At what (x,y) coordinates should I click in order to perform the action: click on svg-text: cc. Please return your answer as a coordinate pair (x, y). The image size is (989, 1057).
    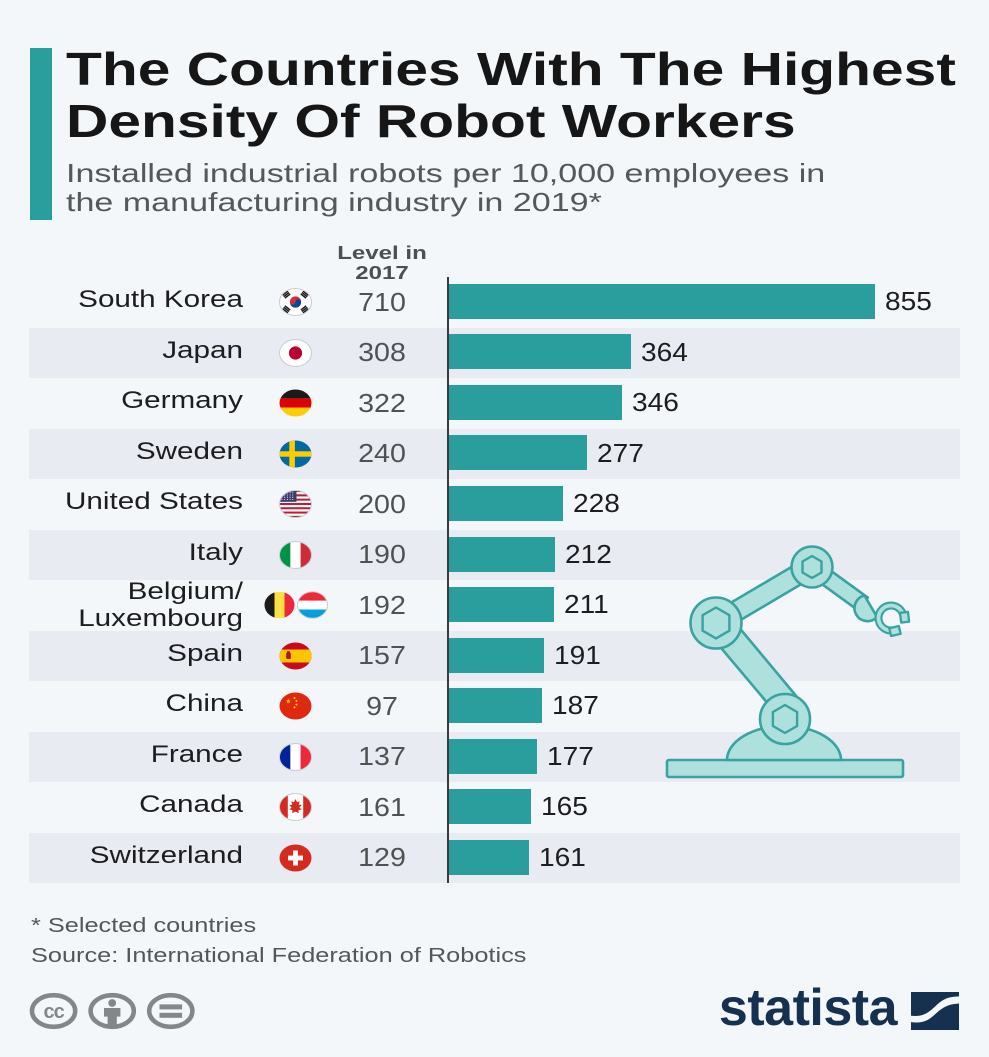
    Looking at the image, I should click on (53, 1012).